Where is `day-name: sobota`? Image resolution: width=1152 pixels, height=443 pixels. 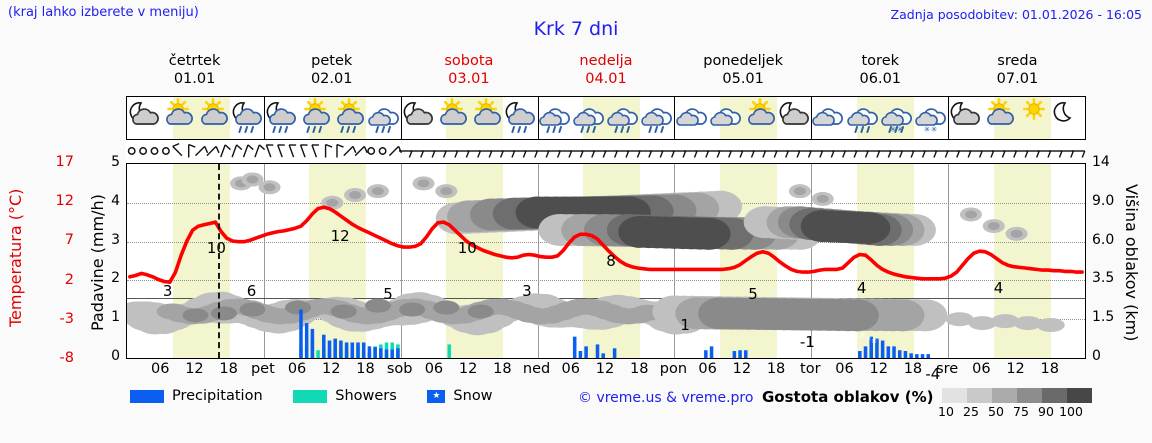
day-name: sobota is located at coordinates (469, 61).